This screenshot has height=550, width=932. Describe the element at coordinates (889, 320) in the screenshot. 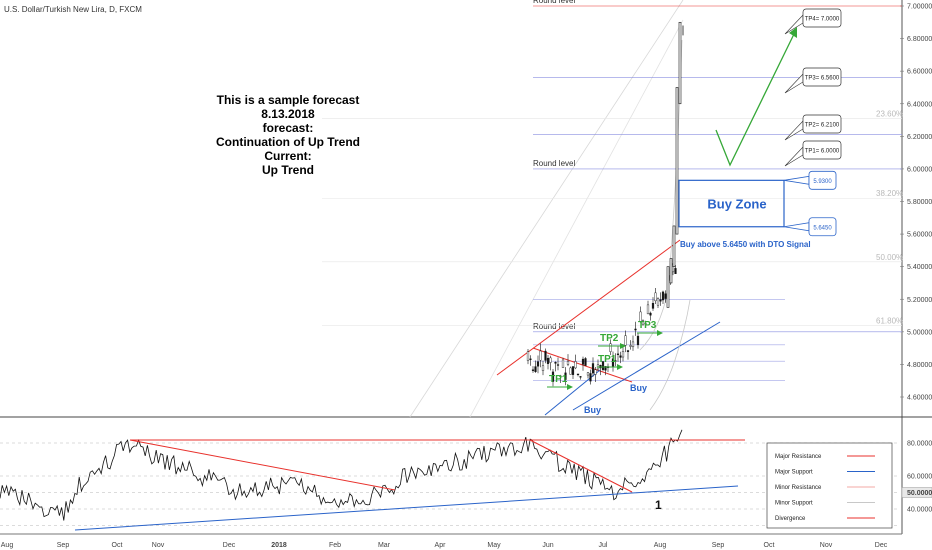

I see `fib-level-label: 61.80%` at that location.